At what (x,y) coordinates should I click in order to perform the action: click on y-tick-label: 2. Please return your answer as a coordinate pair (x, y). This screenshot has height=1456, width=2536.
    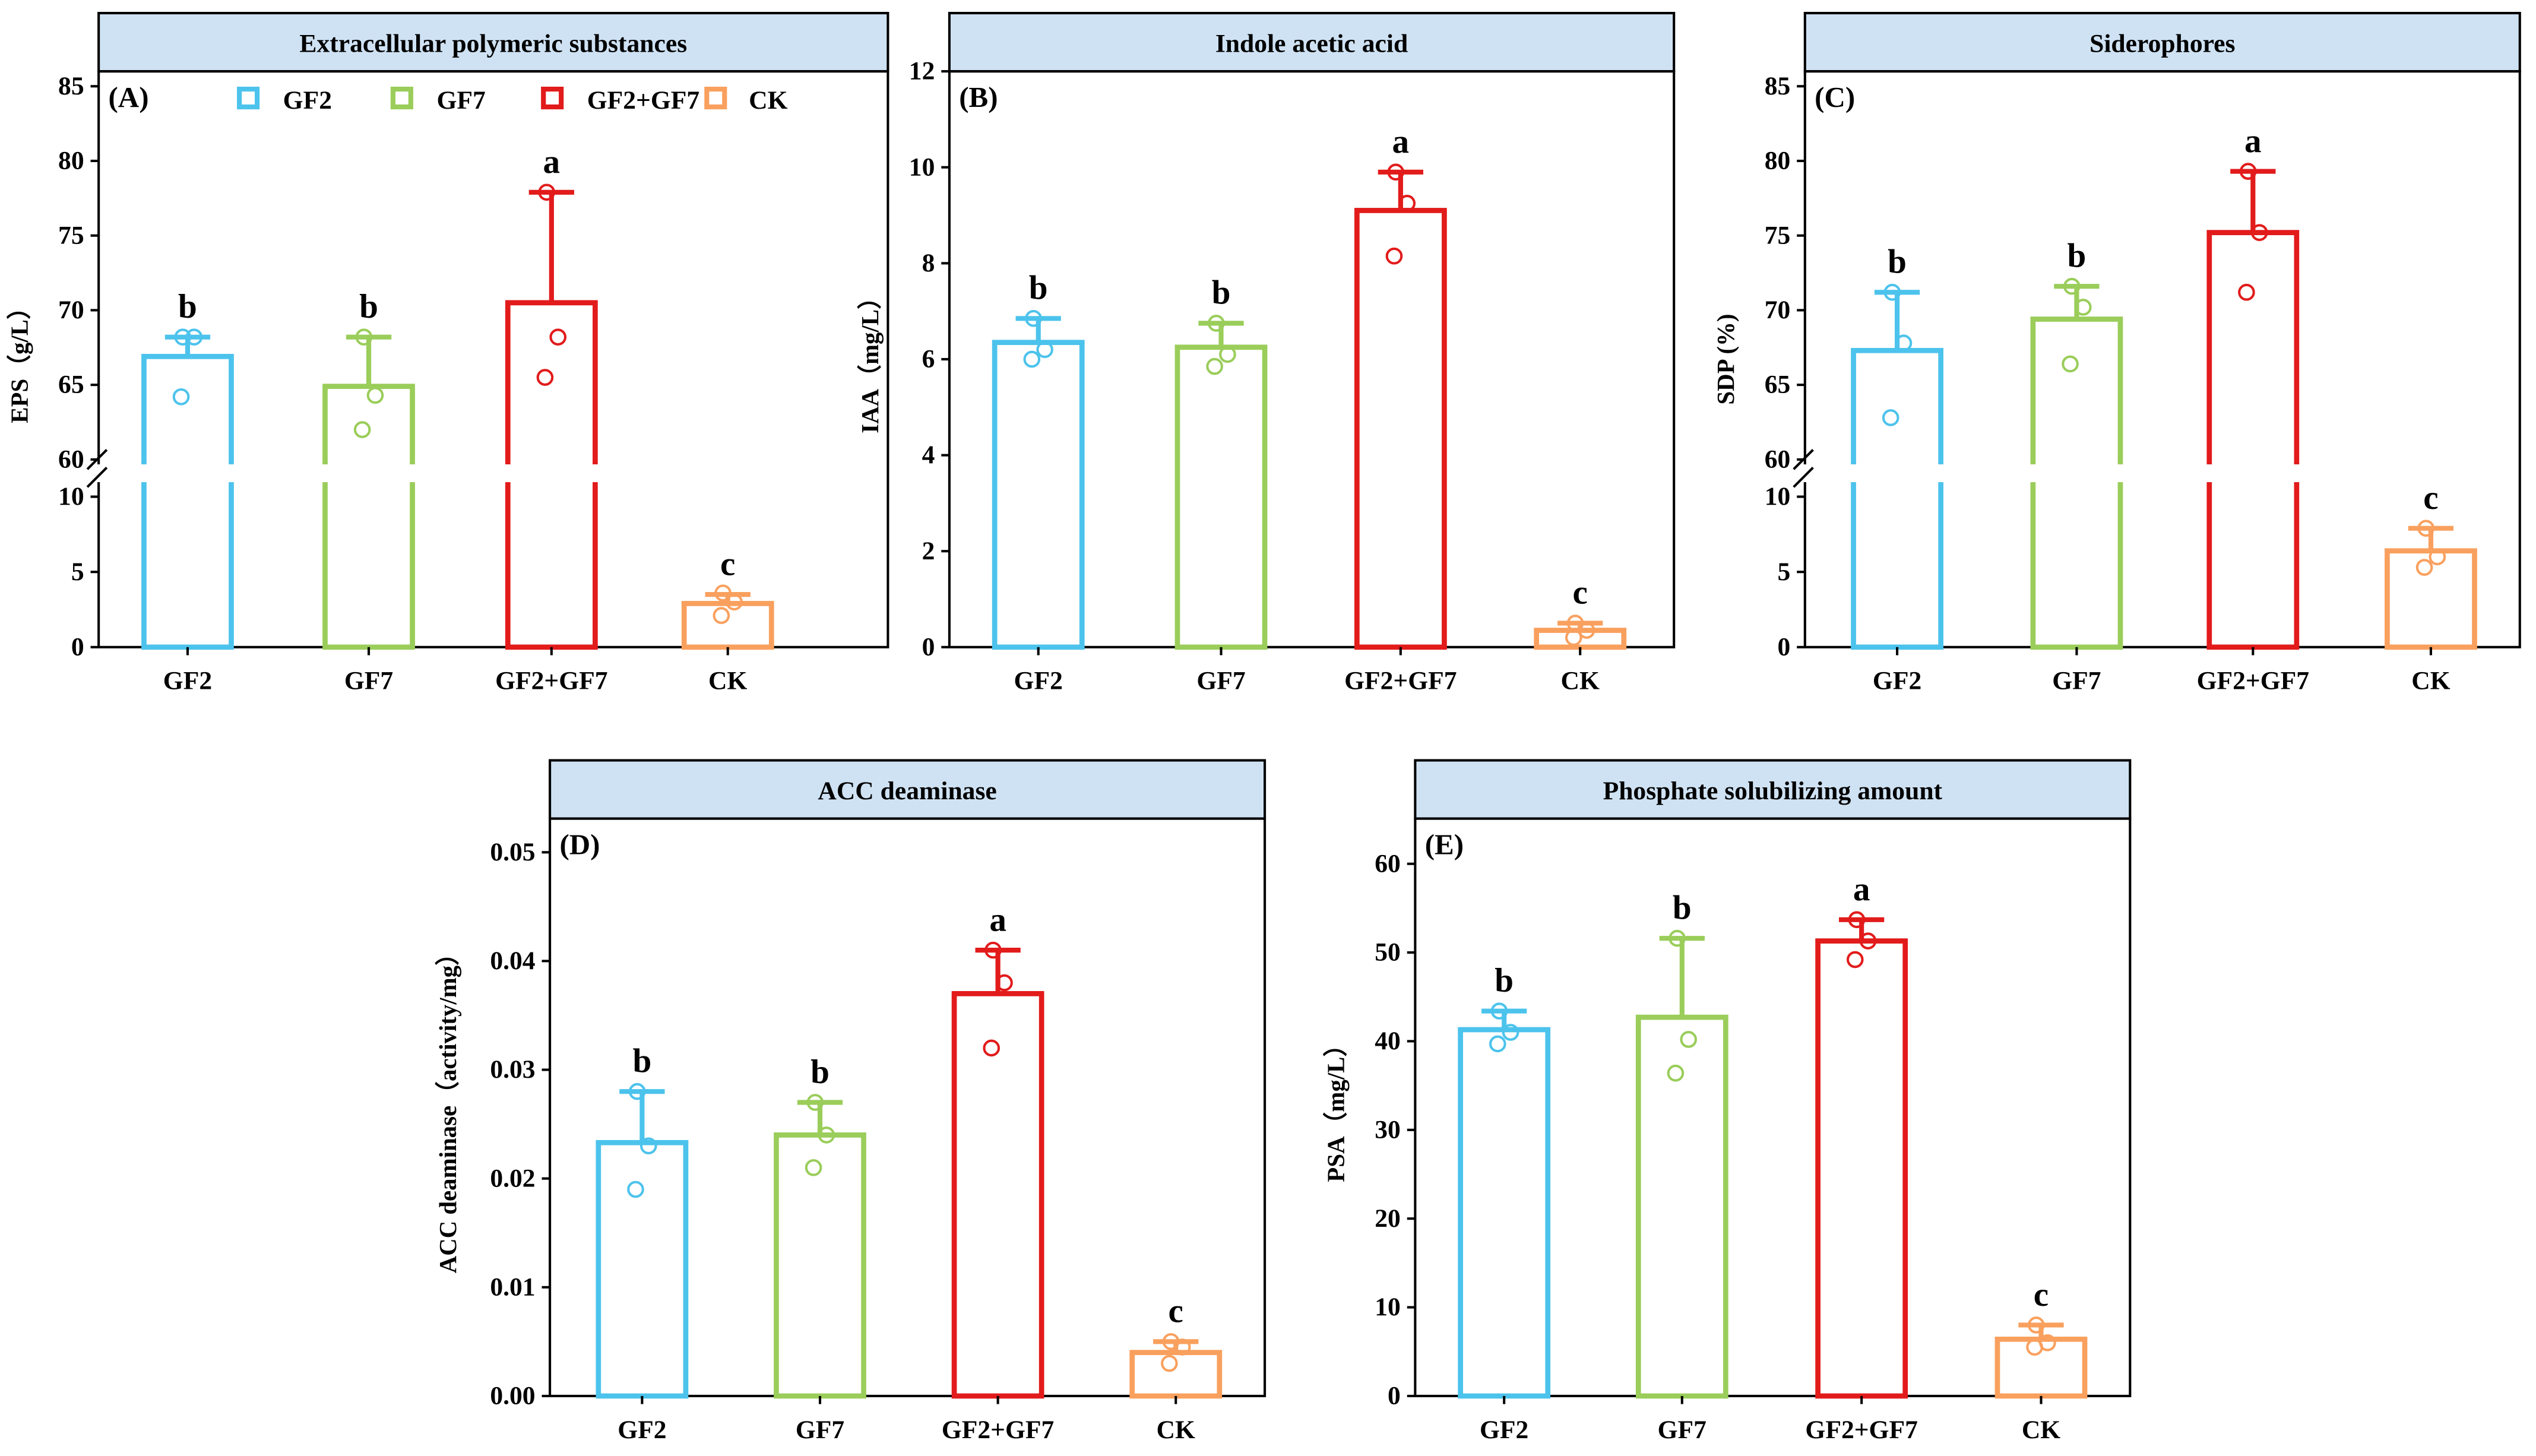
    Looking at the image, I should click on (928, 551).